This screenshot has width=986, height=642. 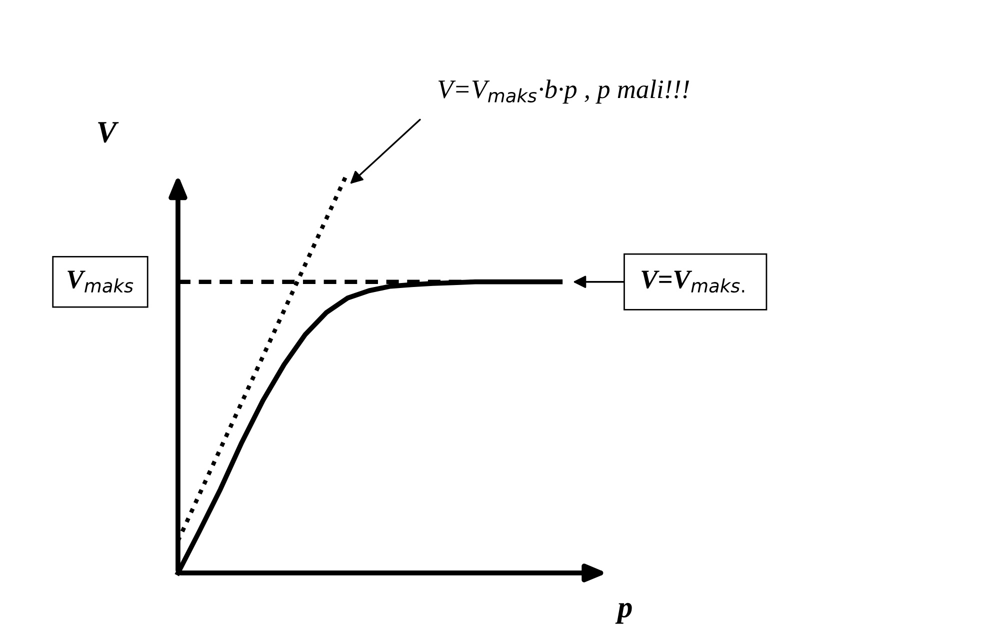 I want to click on text: V=V$_{maks}$·b·p , p mali!!!, so click(x=564, y=92).